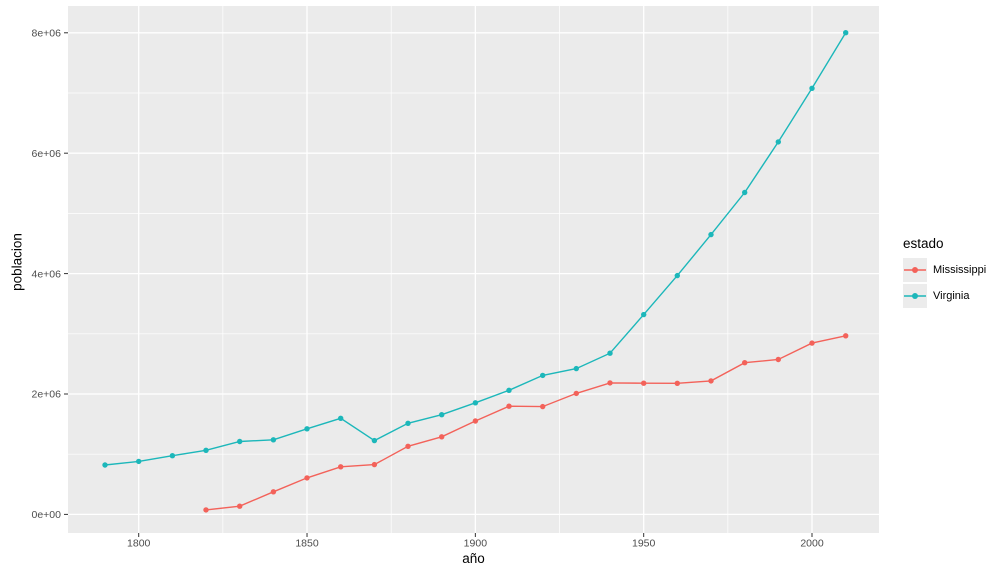 The image size is (1000, 574). Describe the element at coordinates (812, 544) in the screenshot. I see `x-tick-label: 2000` at that location.